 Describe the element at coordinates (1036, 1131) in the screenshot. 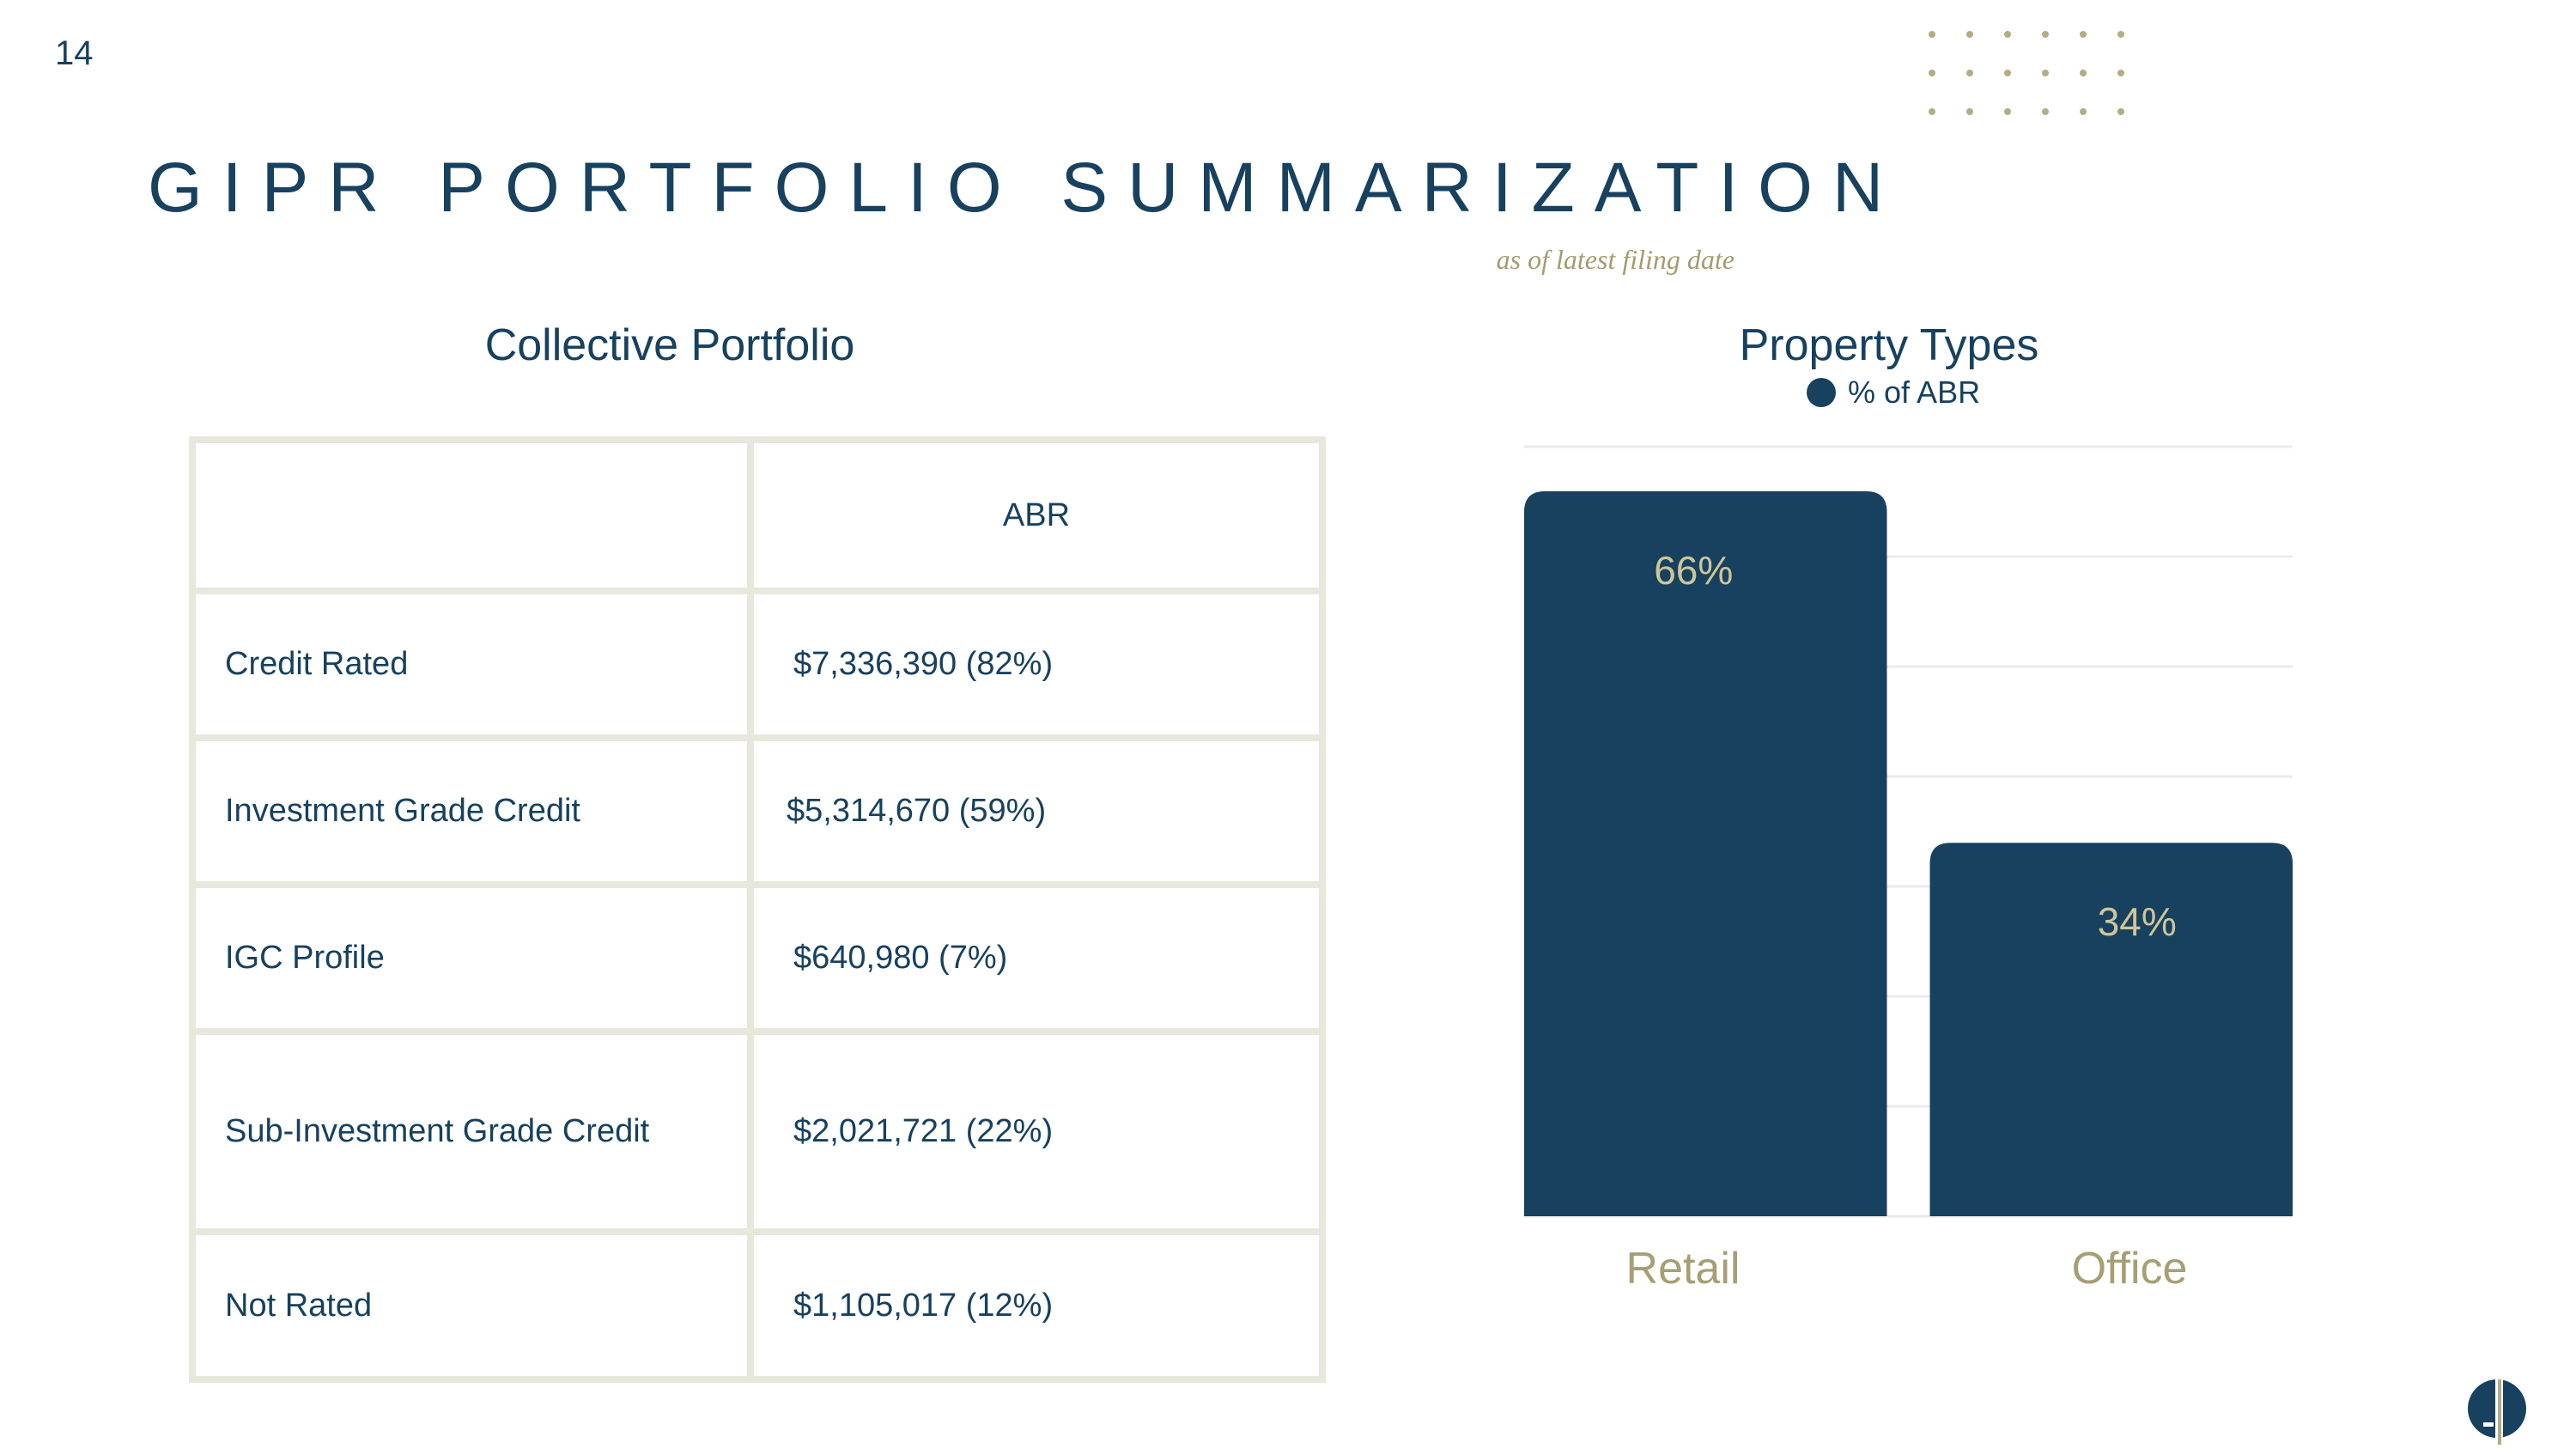

I see `row-value: $2,021,721 (22%)` at that location.